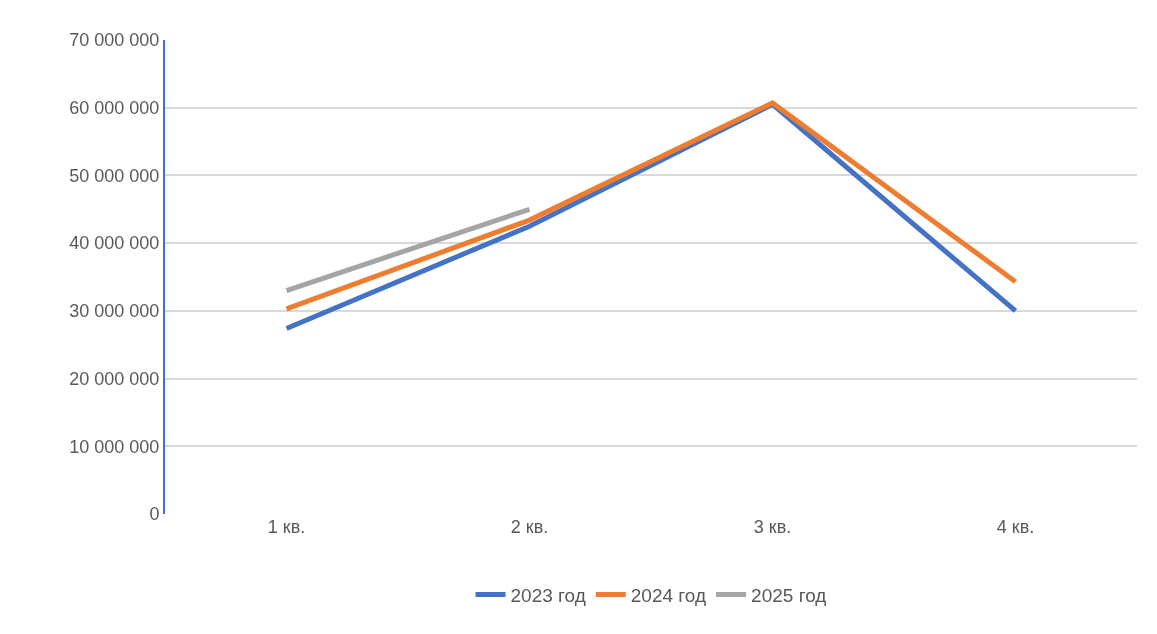 The width and height of the screenshot is (1157, 634). What do you see at coordinates (668, 595) in the screenshot?
I see `legend-label: 2024 год` at bounding box center [668, 595].